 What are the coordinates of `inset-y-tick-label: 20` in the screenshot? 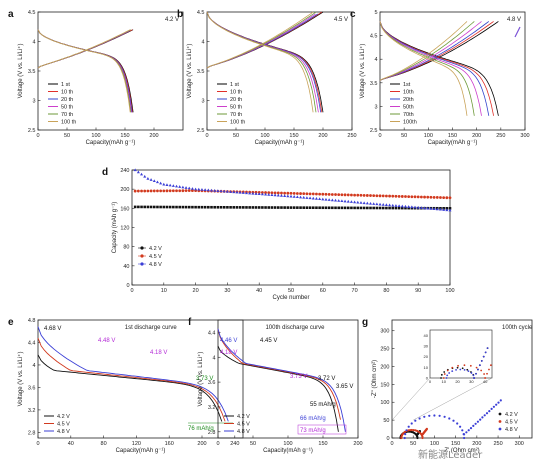 It's located at (426, 356).